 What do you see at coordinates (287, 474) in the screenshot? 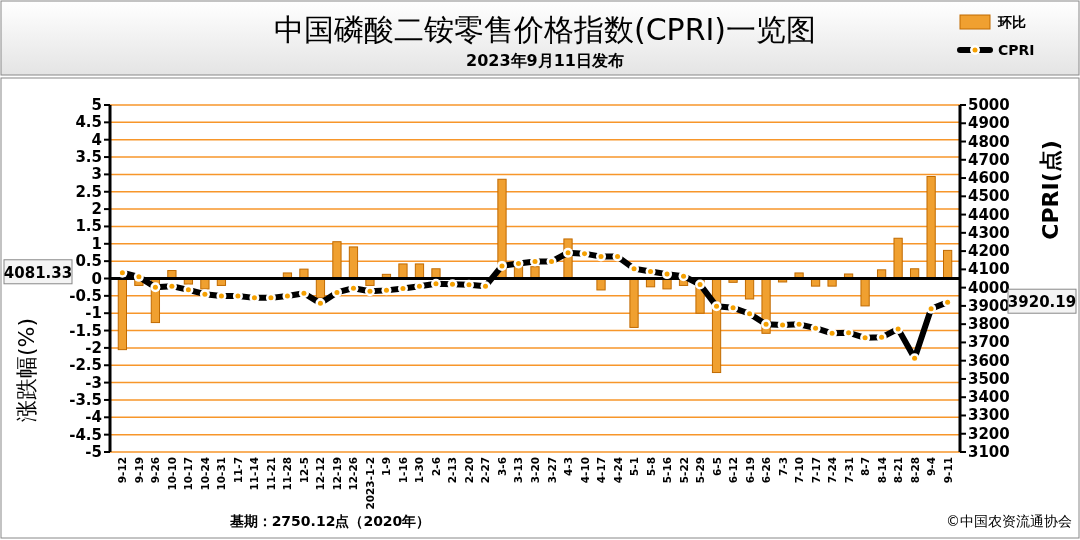
I see `x-tick-label: 11-28` at bounding box center [287, 474].